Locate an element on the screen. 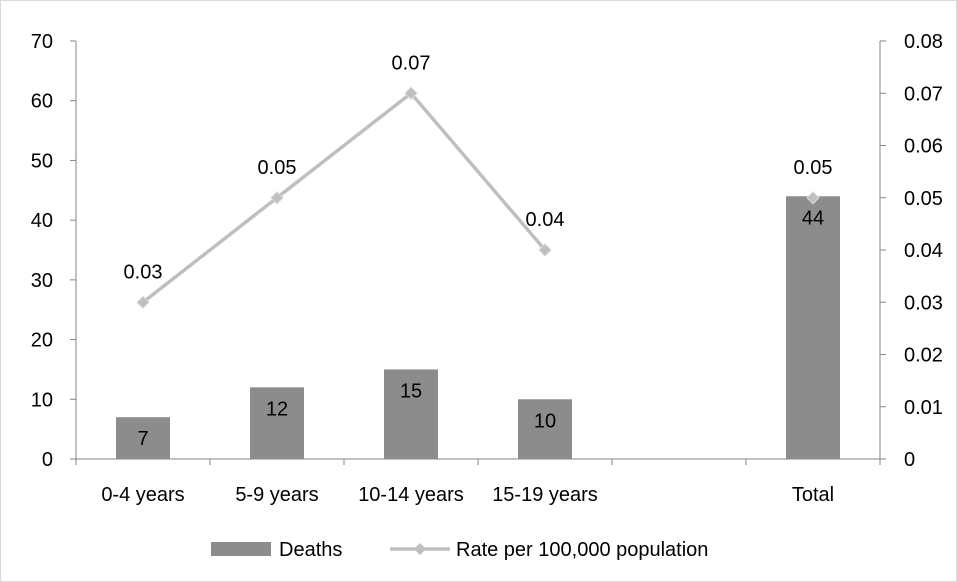  right-axis-tick-label: 0.01 is located at coordinates (923, 408).